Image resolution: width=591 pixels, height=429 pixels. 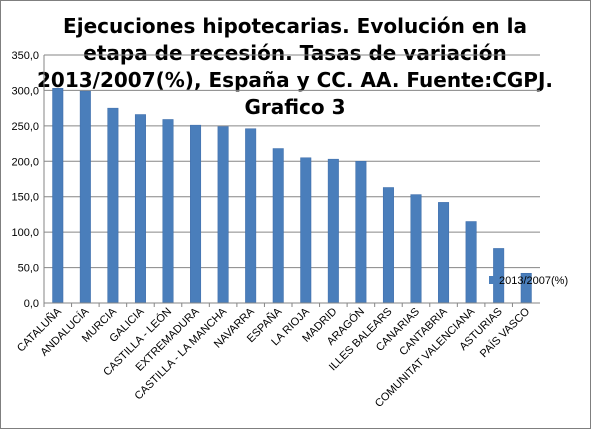 What do you see at coordinates (25, 198) in the screenshot?
I see `y-tick-label: 150,0` at bounding box center [25, 198].